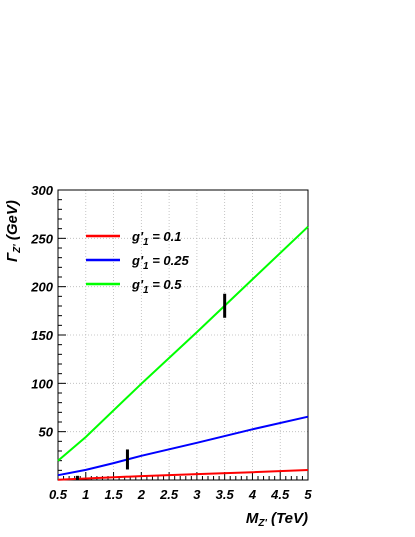 The image size is (415, 537). I want to click on y-axis-title-rest: (GeV), so click(12, 222).